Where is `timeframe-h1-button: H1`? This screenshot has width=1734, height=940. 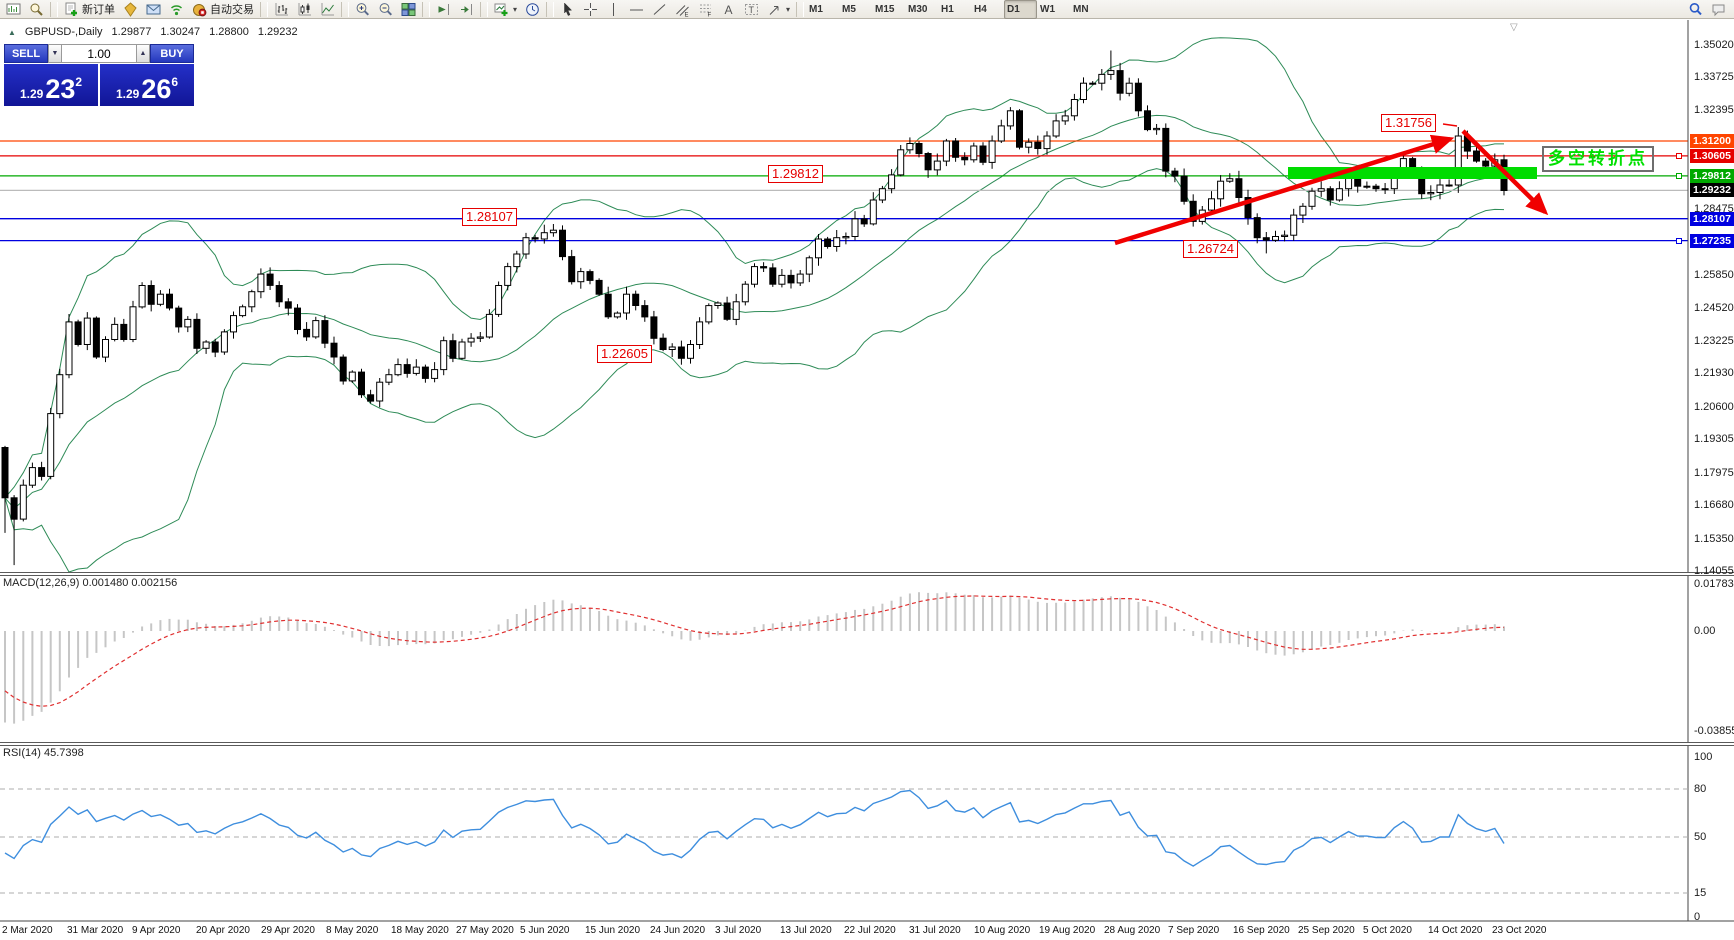 timeframe-h1-button: H1 is located at coordinates (947, 9).